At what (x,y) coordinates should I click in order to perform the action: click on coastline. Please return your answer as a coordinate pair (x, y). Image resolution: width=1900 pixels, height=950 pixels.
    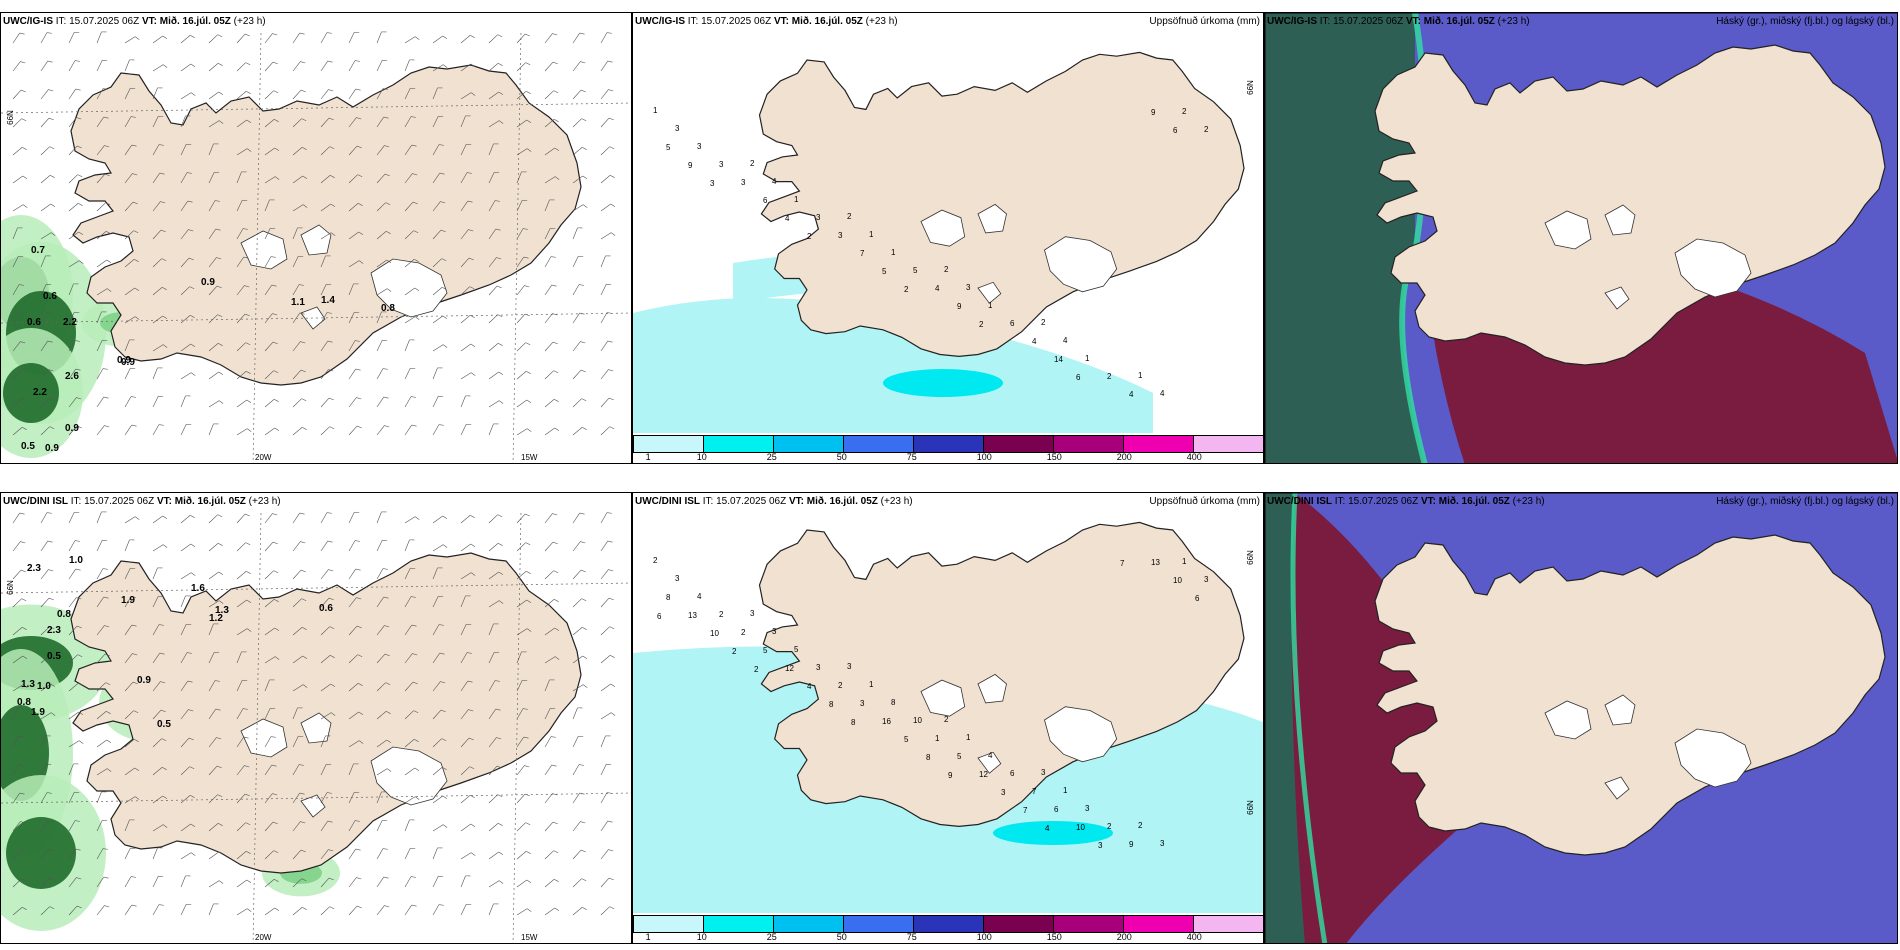
    Looking at the image, I should click on (1001, 204).